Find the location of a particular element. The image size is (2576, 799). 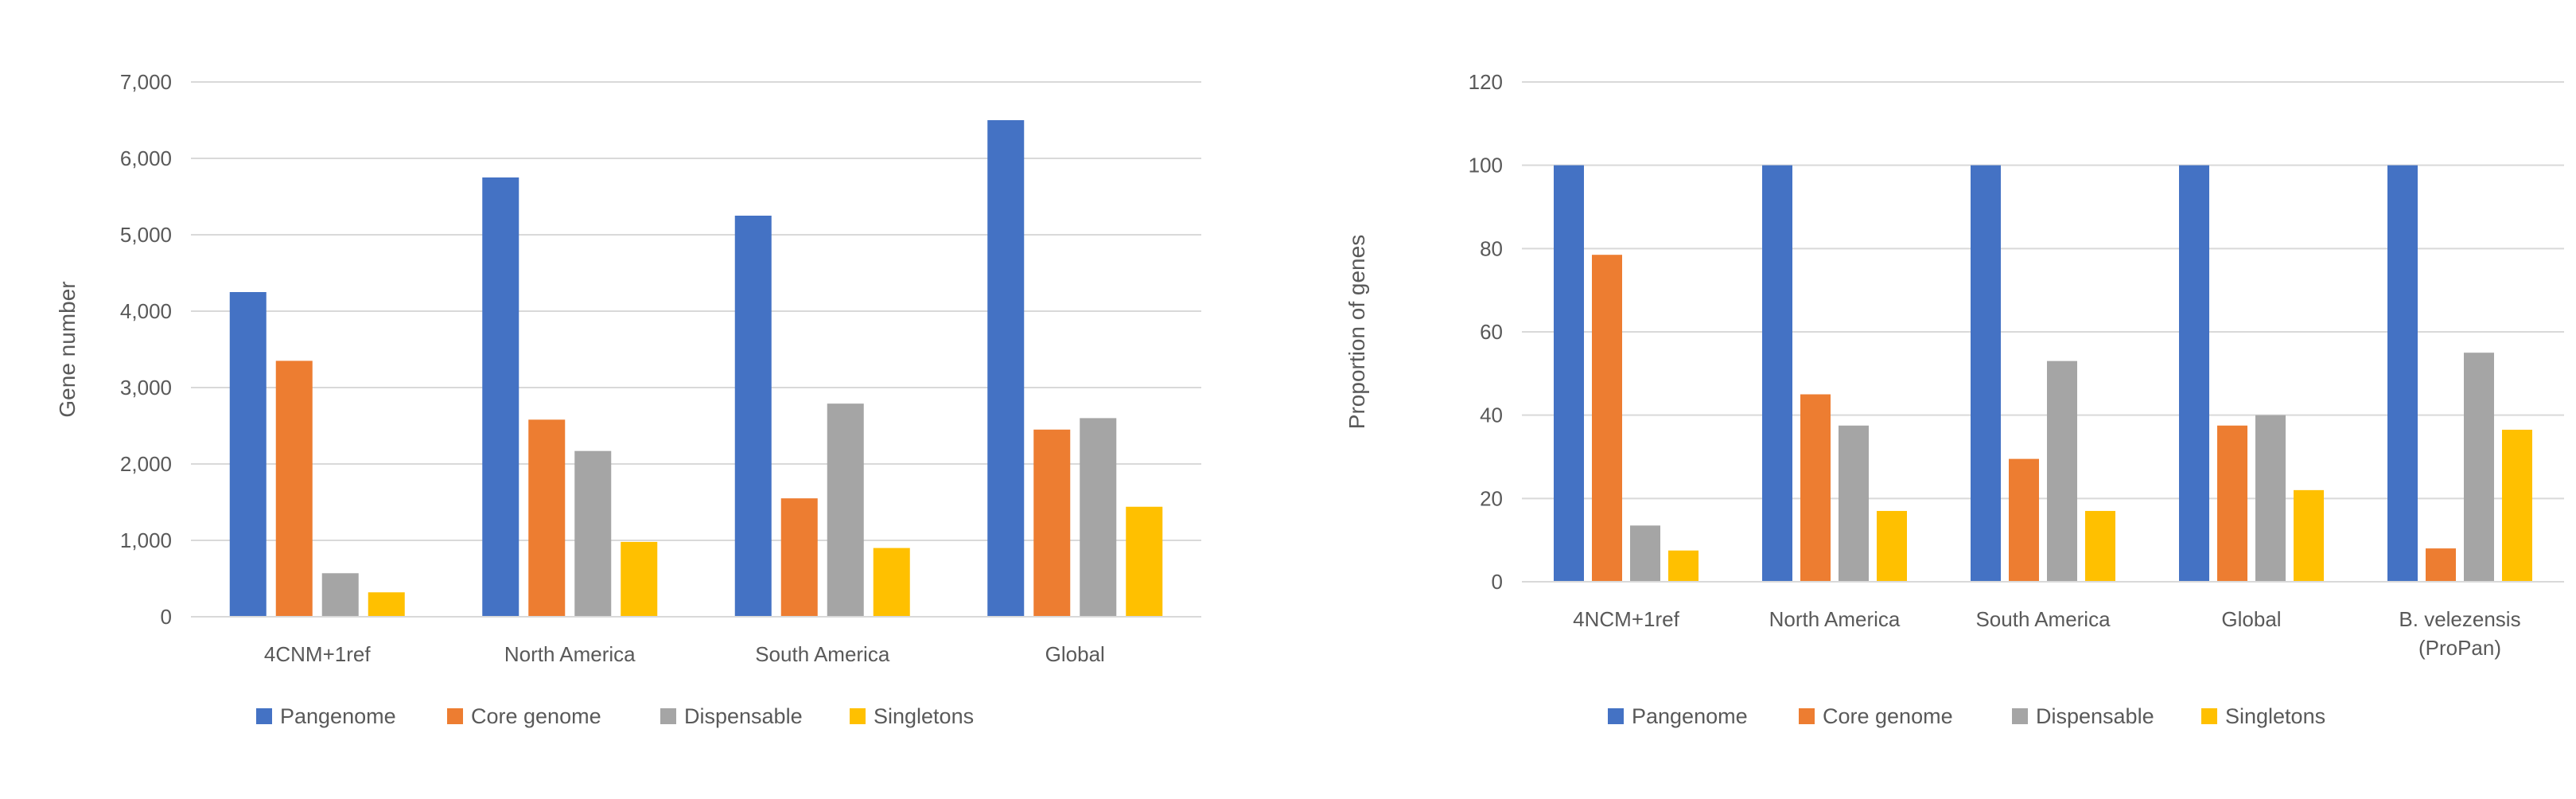

y-tick-label: 6,000 is located at coordinates (146, 158).